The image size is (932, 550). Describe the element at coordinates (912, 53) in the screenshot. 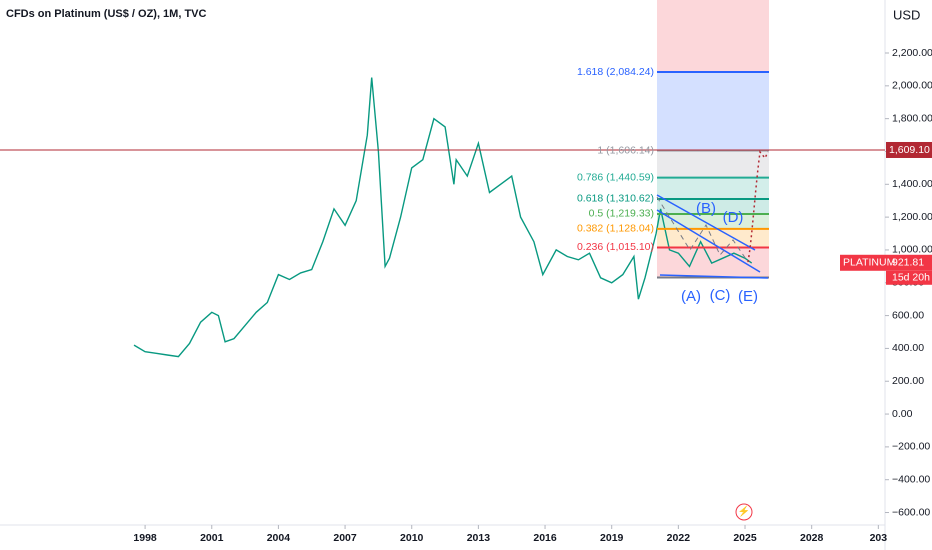

I see `y-tick-label: 2,200.00` at that location.